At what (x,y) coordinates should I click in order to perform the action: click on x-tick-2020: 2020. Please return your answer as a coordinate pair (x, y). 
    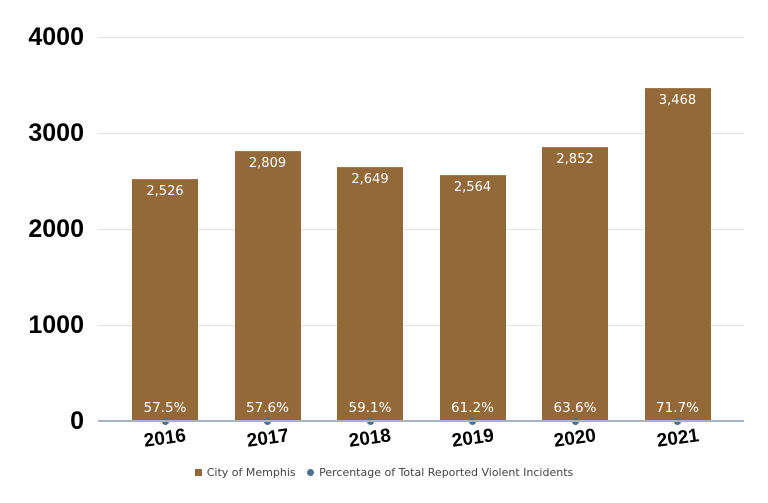
    Looking at the image, I should click on (575, 438).